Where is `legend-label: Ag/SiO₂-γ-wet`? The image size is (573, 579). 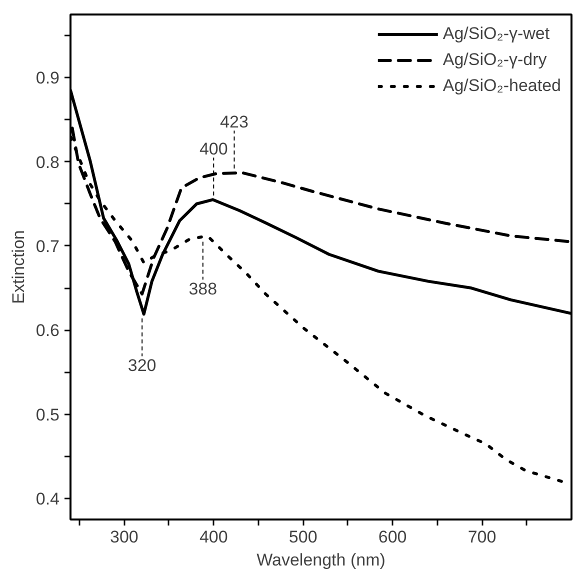
legend-label: Ag/SiO₂-γ-wet is located at coordinates (496, 34).